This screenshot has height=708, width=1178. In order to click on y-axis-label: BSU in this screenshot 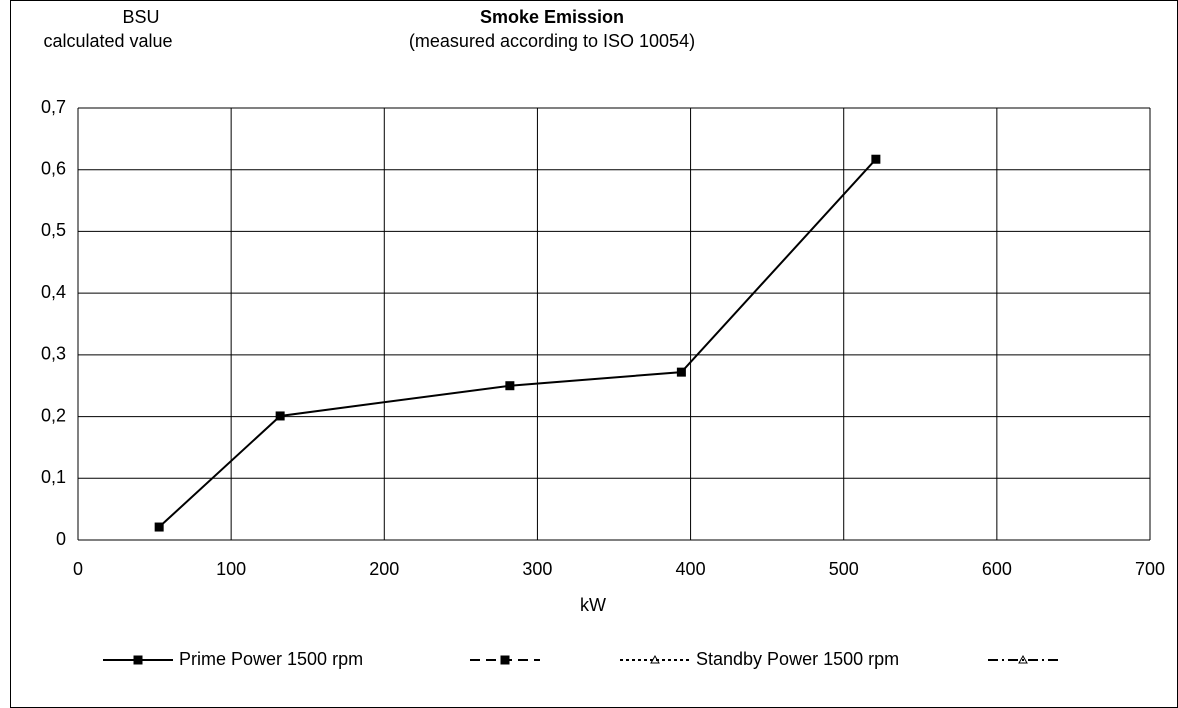, I will do `click(140, 17)`.